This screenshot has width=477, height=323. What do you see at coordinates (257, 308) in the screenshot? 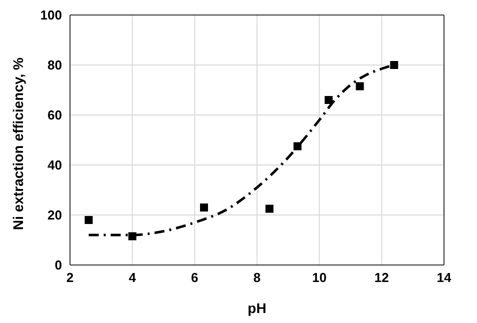
I see `x-axis-title: pH` at bounding box center [257, 308].